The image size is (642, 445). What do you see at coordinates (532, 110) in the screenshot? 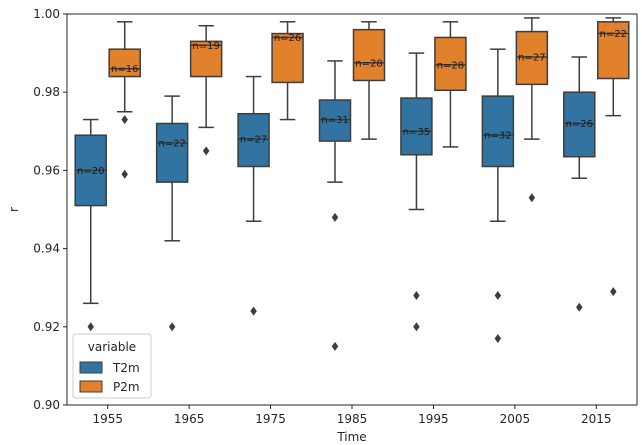
I see `box-p2m-2005: n=27` at bounding box center [532, 110].